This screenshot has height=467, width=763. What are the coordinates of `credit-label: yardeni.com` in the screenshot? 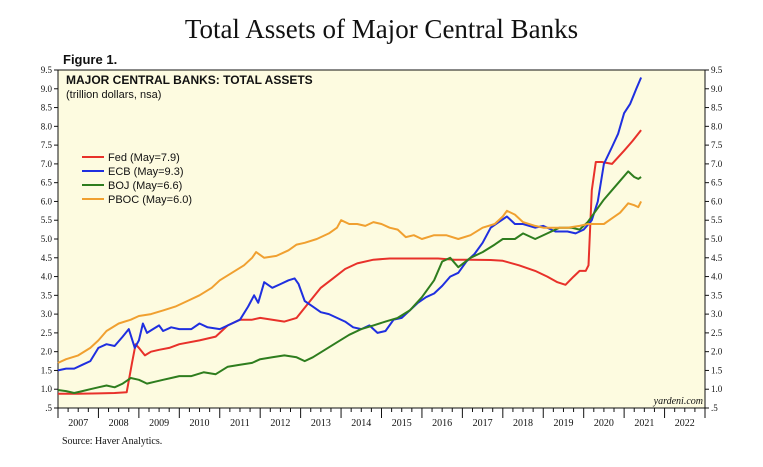 It's located at (678, 401).